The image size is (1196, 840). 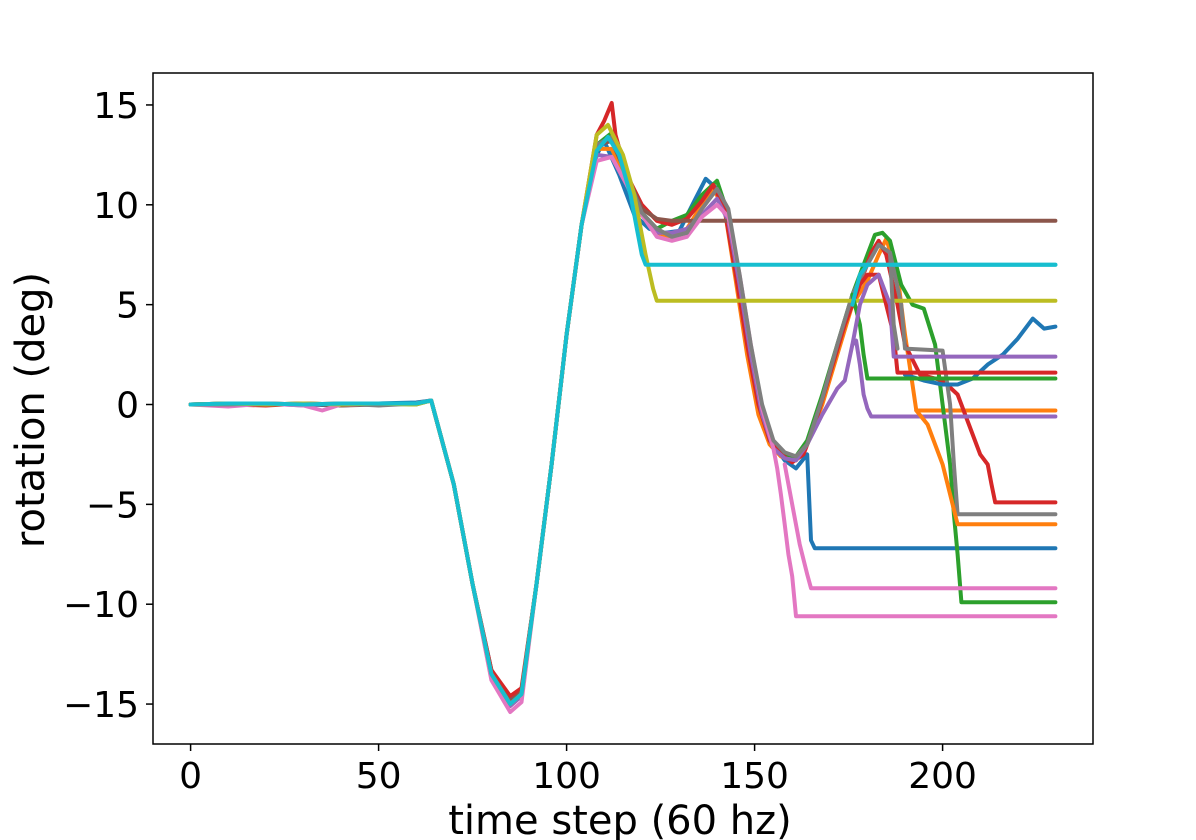 I want to click on x-tick-label: 0, so click(x=190, y=776).